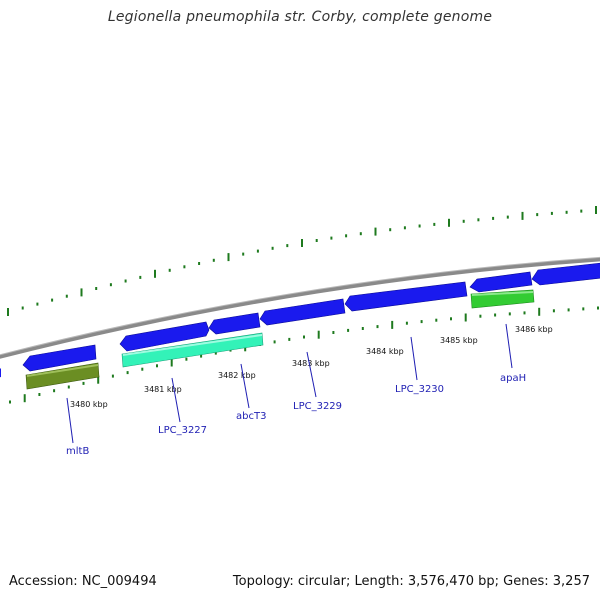  Describe the element at coordinates (317, 406) in the screenshot. I see `gene-label-lpc-3229: LPC_3229` at that location.